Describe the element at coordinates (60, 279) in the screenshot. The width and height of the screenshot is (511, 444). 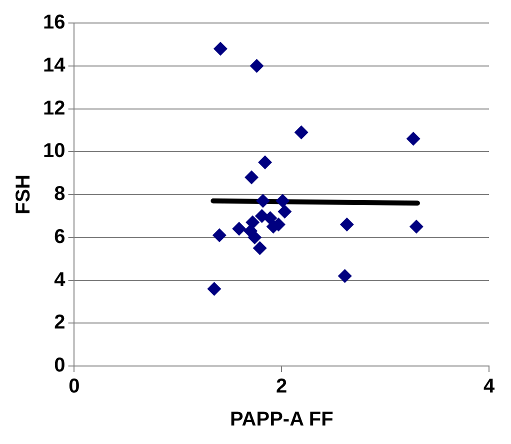
I see `y-tick-label: 4` at that location.